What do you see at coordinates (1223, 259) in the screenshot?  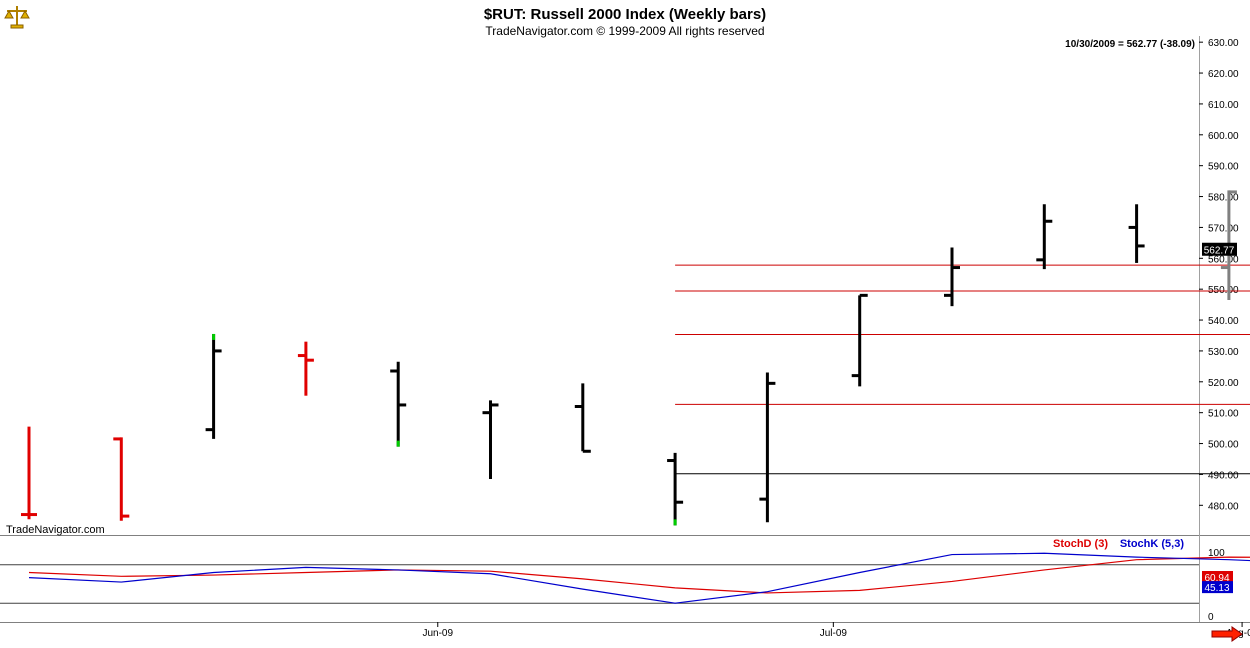 I see `y-tick-label: 560.00` at bounding box center [1223, 259].